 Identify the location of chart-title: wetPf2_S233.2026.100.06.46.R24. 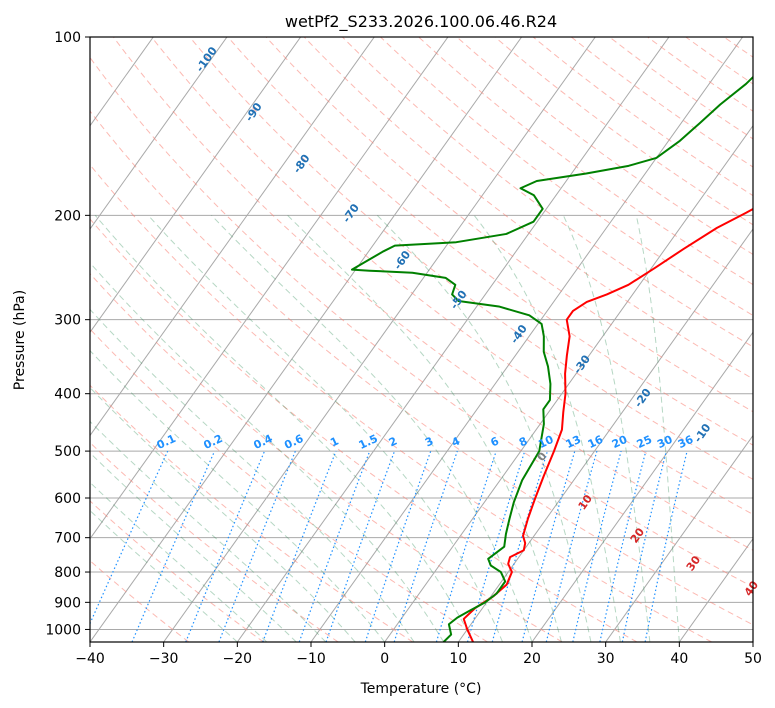
(421, 22).